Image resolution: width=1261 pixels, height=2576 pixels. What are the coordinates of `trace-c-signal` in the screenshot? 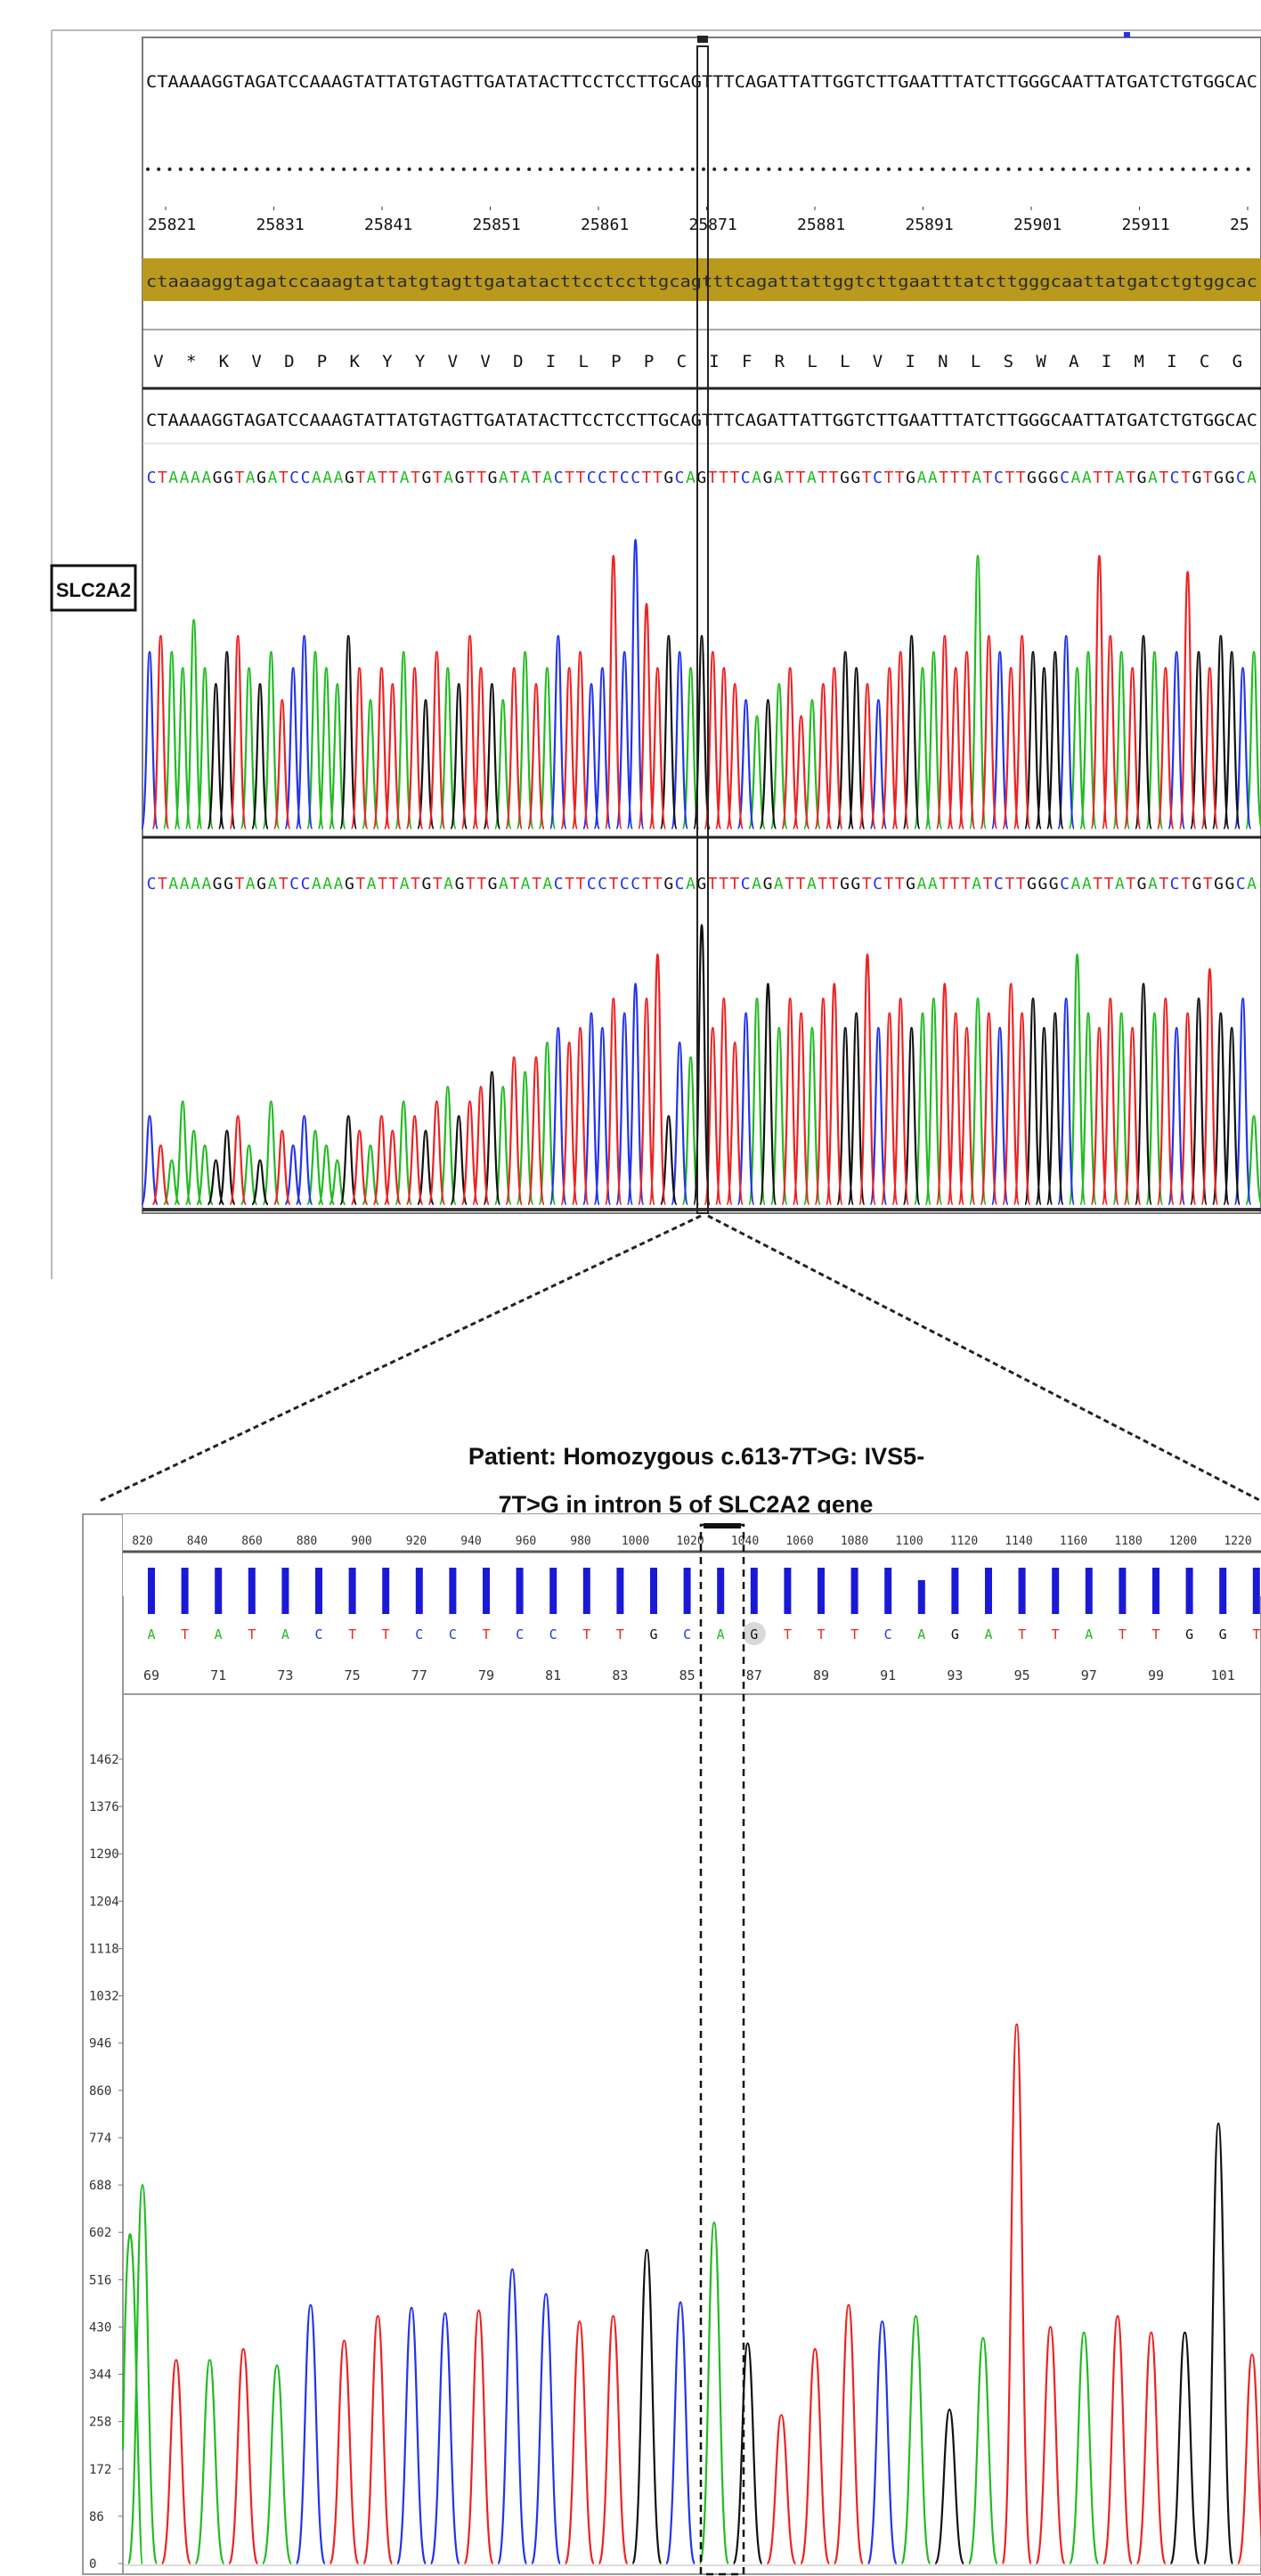 It's located at (696, 1094).